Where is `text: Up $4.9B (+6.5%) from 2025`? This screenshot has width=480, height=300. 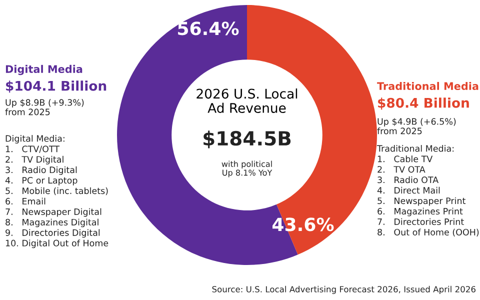 text: Up $4.9B (+6.5%) from 2025 is located at coordinates (416, 126).